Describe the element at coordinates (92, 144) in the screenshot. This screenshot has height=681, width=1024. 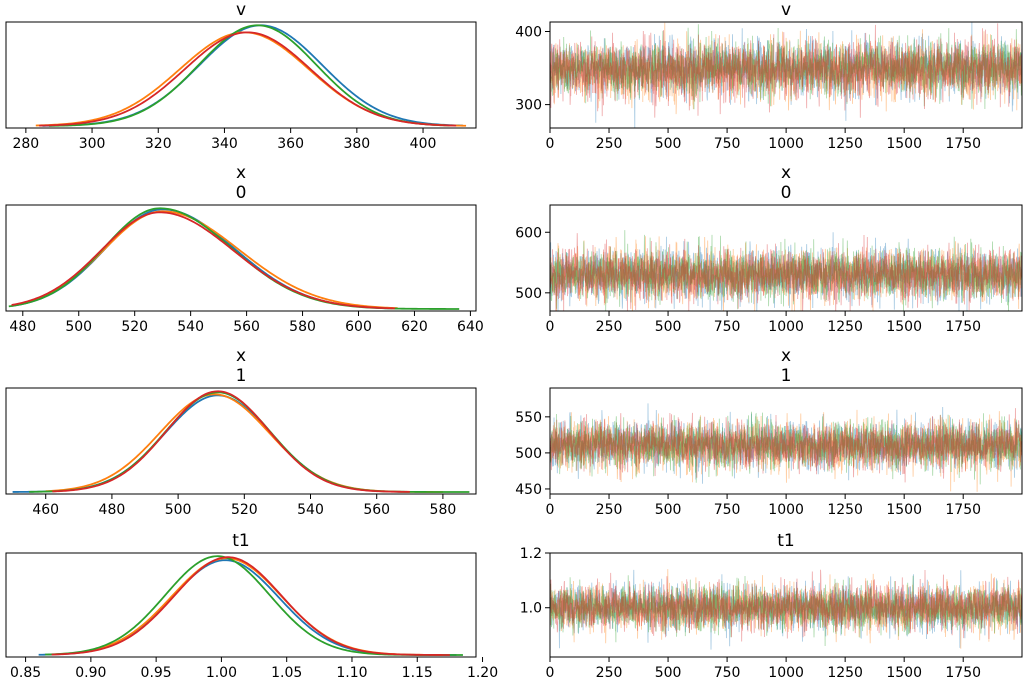
I see `x-tick-label: 300` at that location.